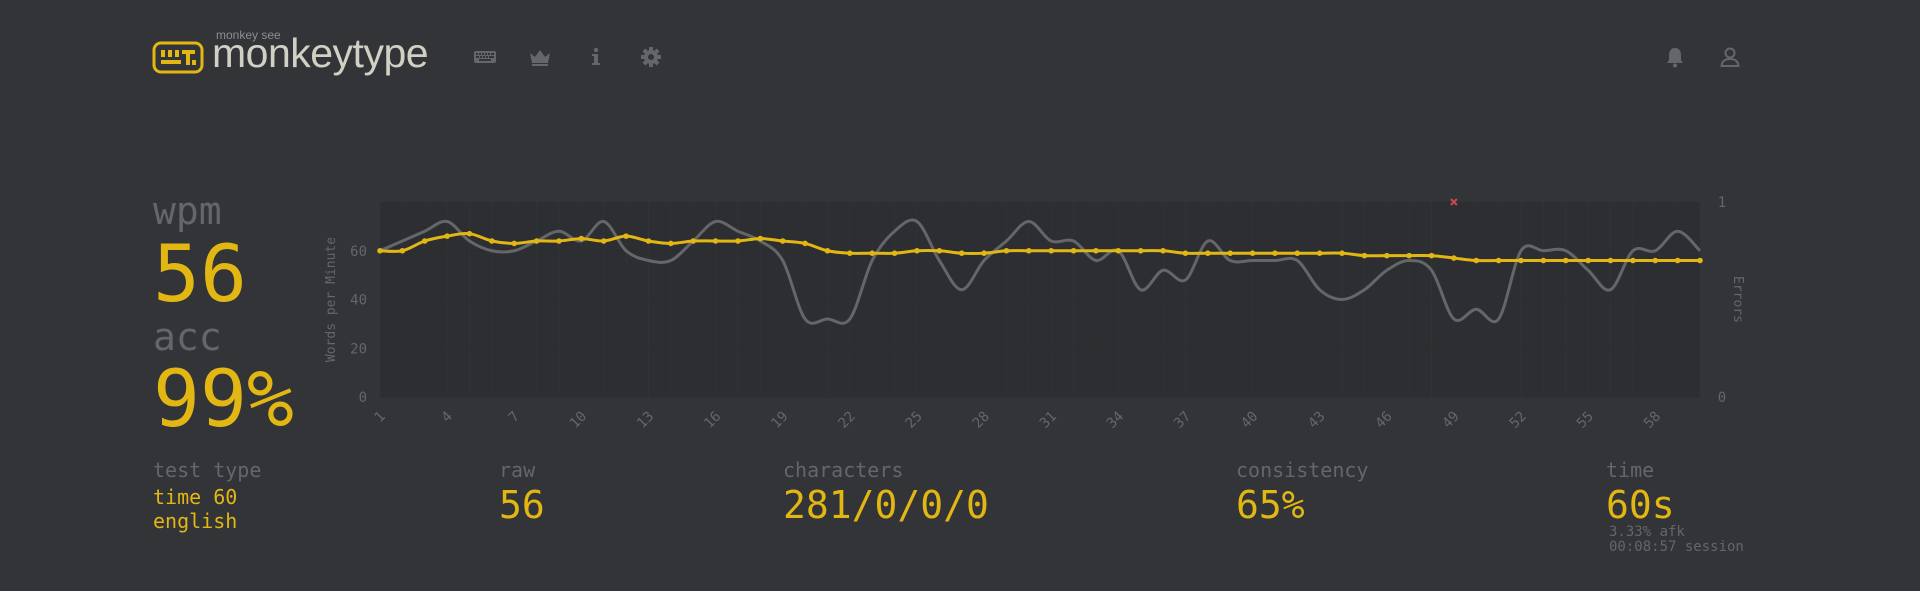  I want to click on logo-icon, so click(178, 57).